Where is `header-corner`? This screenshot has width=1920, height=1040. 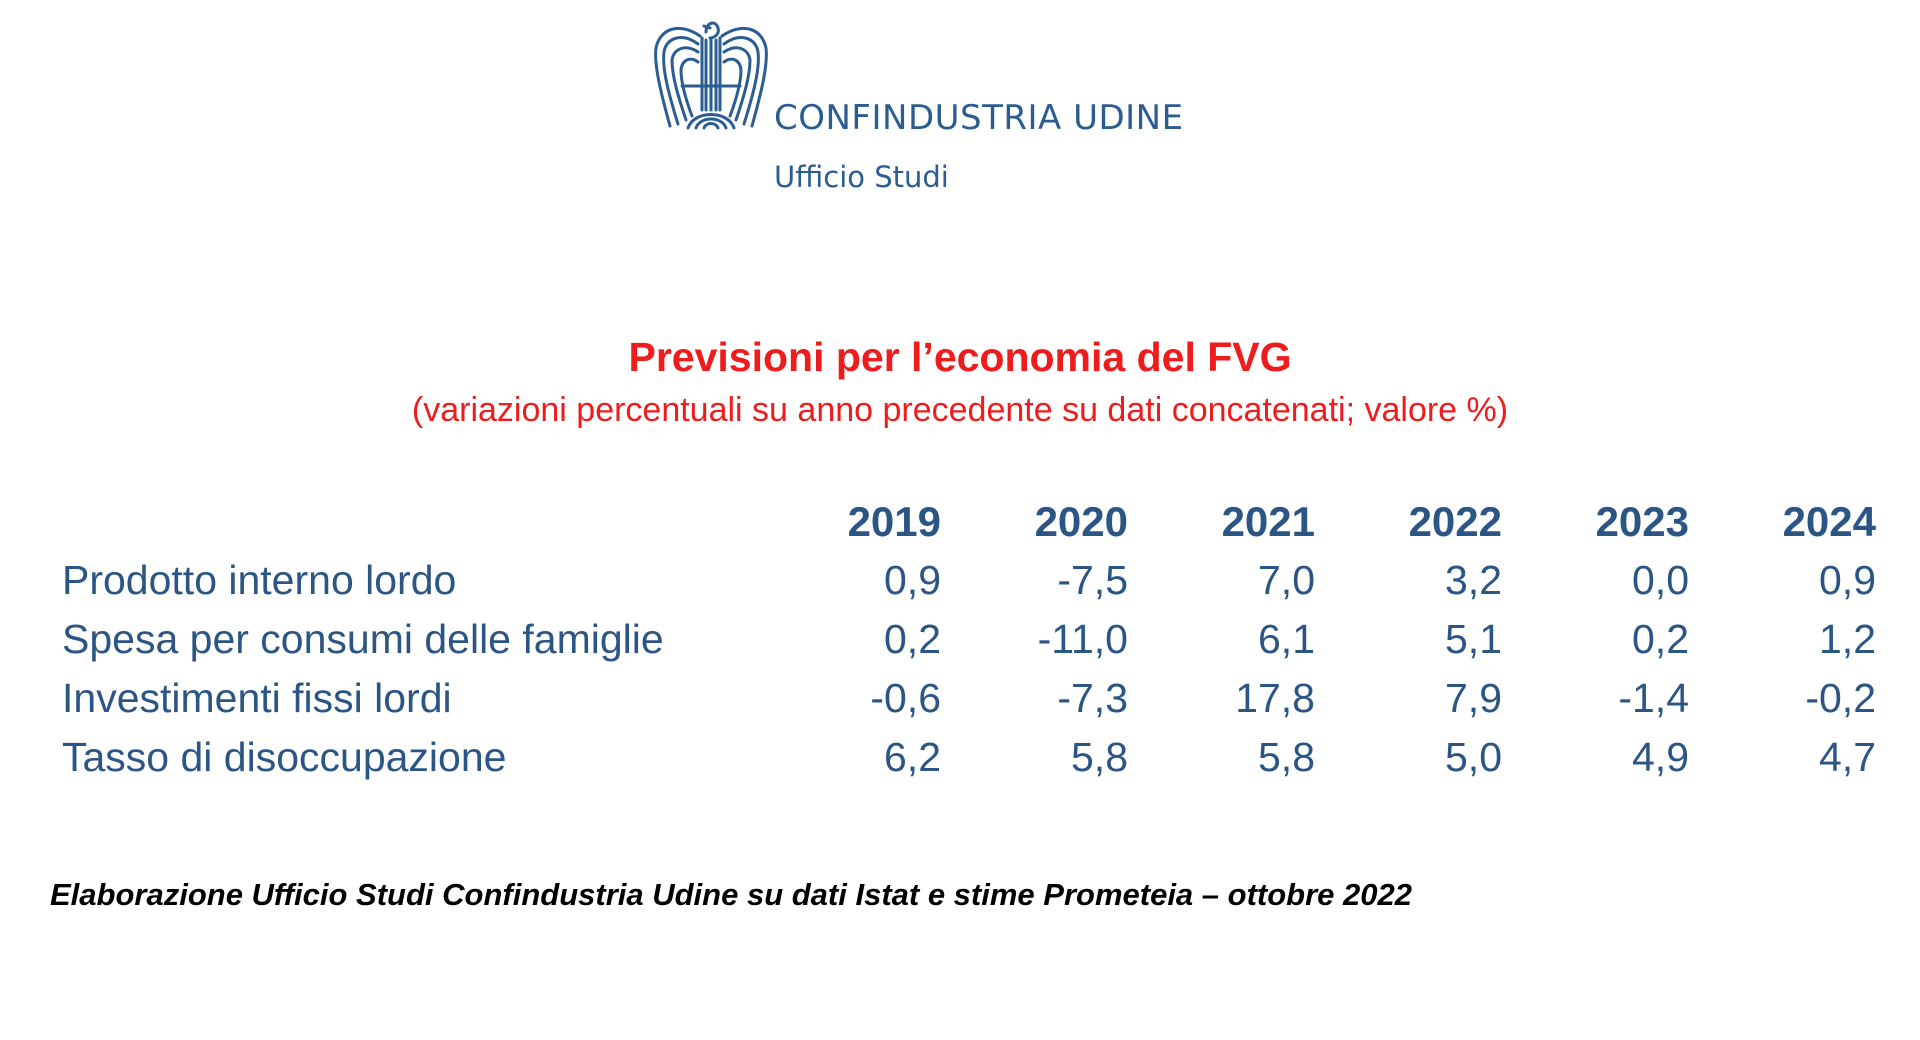
header-corner is located at coordinates (408, 521).